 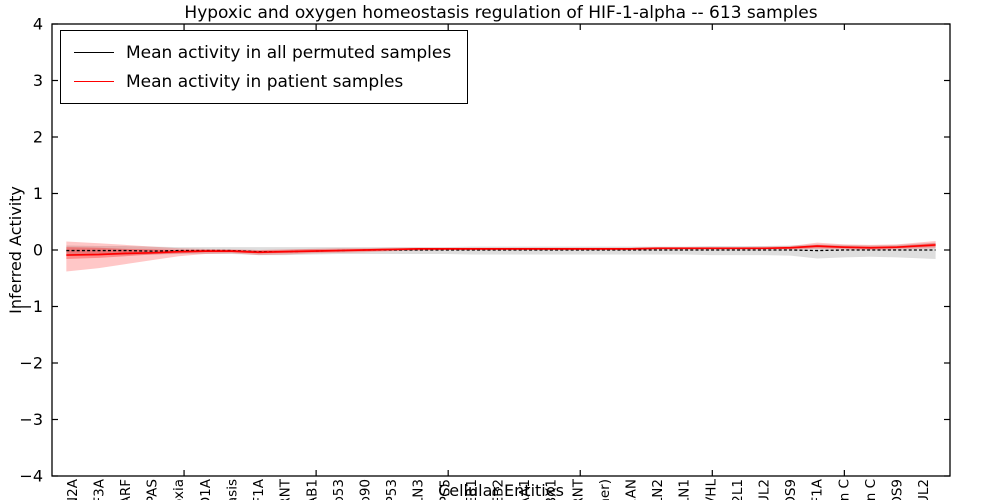 What do you see at coordinates (445, 489) in the screenshot?
I see `x-category-label: COPS5` at bounding box center [445, 489].